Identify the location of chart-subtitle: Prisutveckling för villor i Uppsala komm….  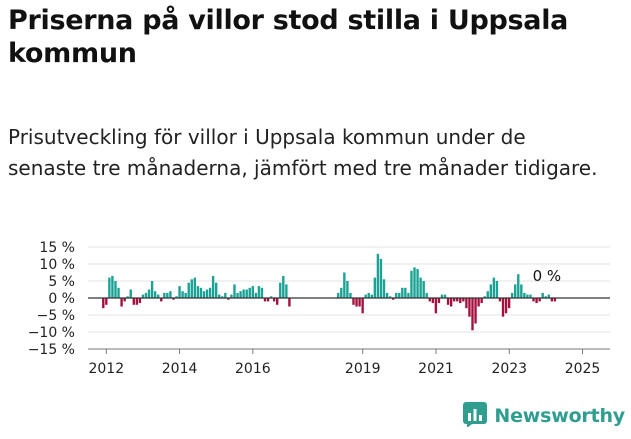
(303, 152).